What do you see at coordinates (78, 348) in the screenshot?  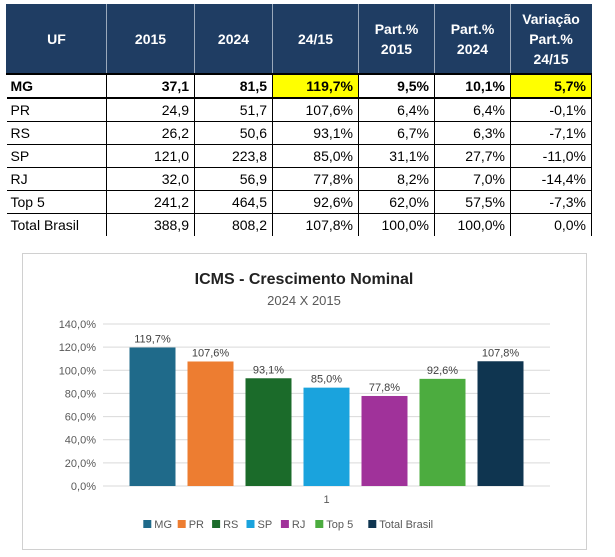 I see `y-tick-label: 120,0%` at bounding box center [78, 348].